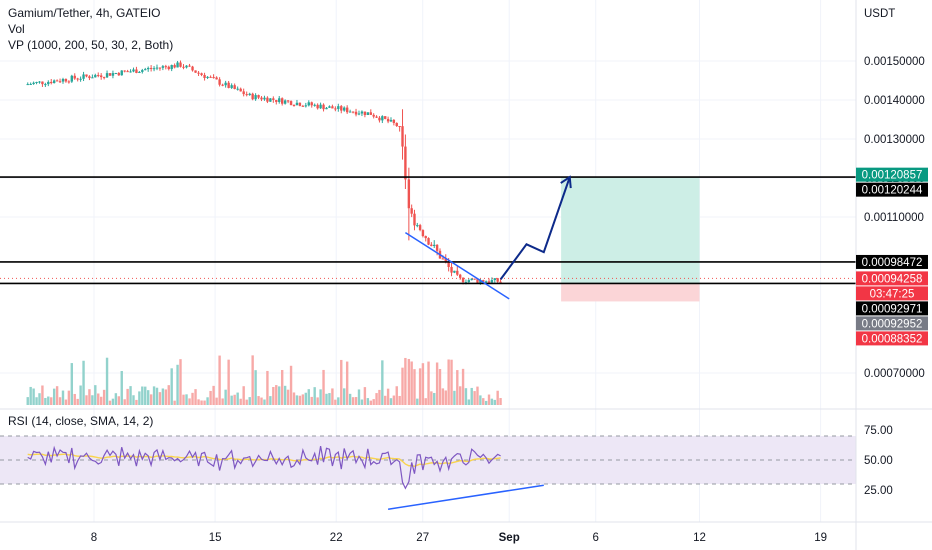 This screenshot has height=550, width=932. What do you see at coordinates (630, 230) in the screenshot?
I see `target-zone` at bounding box center [630, 230].